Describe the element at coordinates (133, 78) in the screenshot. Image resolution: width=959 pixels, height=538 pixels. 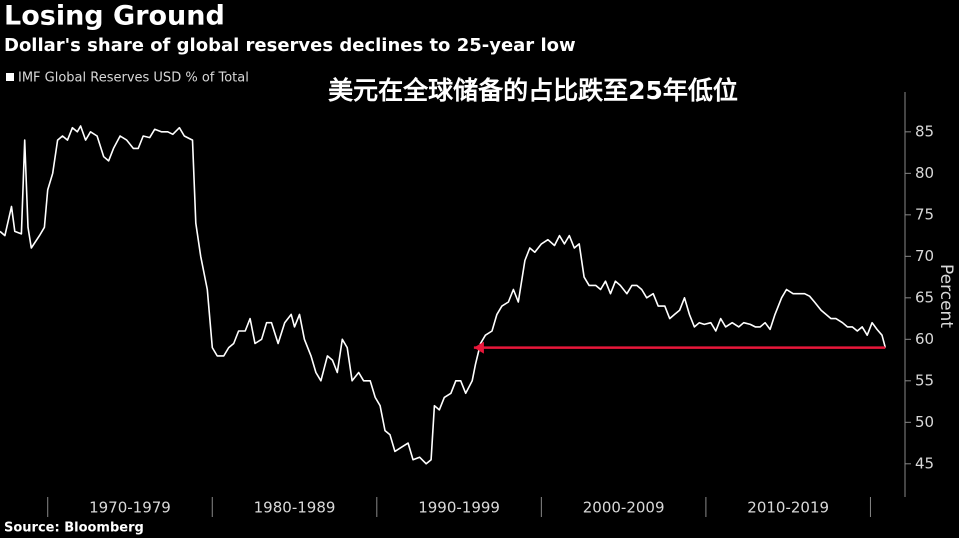
I see `legend-label: IMF Global Reserves USD % of Total` at that location.